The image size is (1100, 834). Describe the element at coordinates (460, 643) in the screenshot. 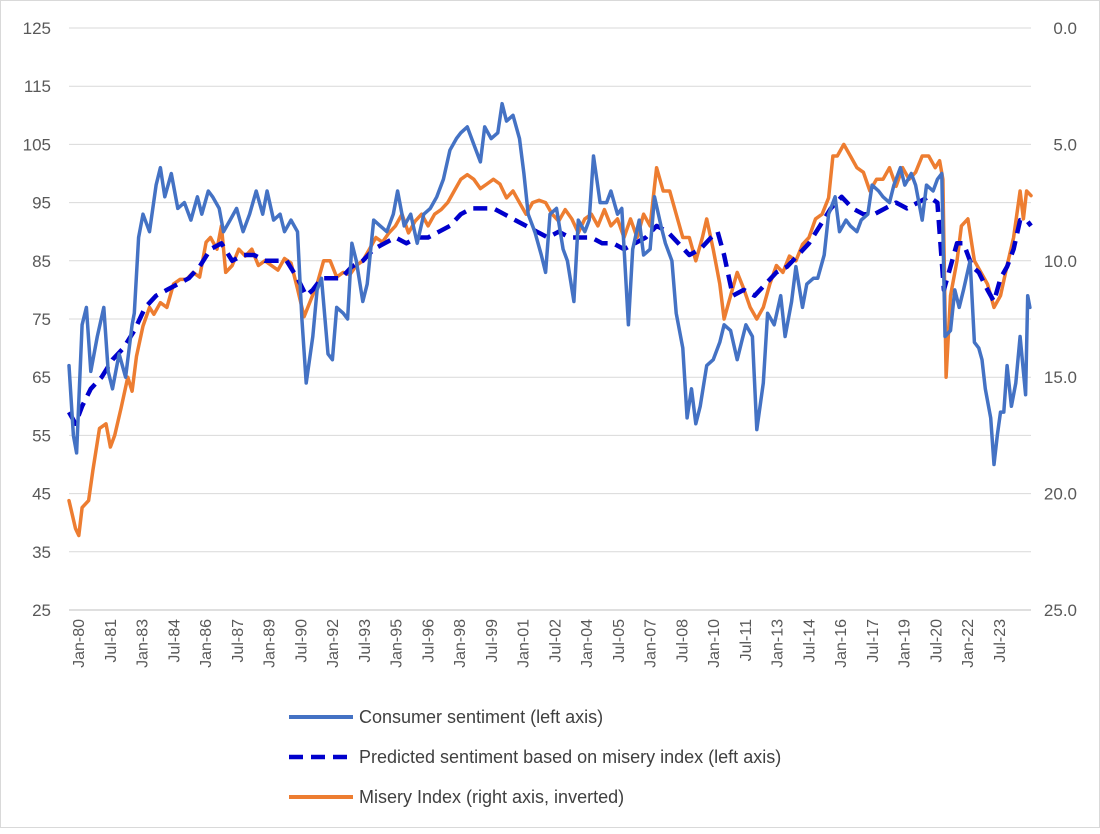

I see `x-axis-tick-label: Jan-98` at that location.